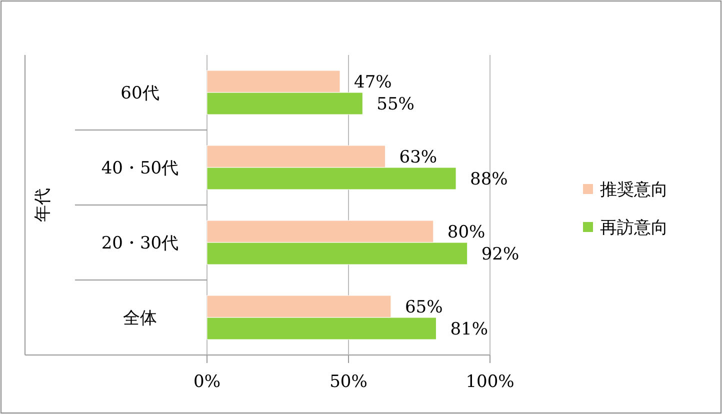  What do you see at coordinates (43, 205) in the screenshot?
I see `y-axis-title: 年代` at bounding box center [43, 205].